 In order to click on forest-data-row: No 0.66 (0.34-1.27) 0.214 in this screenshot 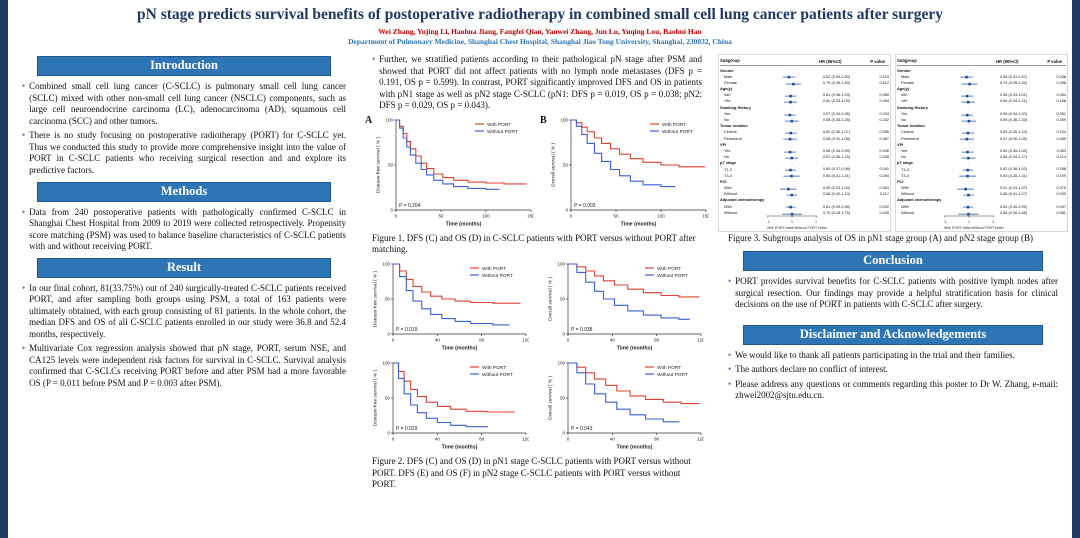, I will do `click(983, 158)`.